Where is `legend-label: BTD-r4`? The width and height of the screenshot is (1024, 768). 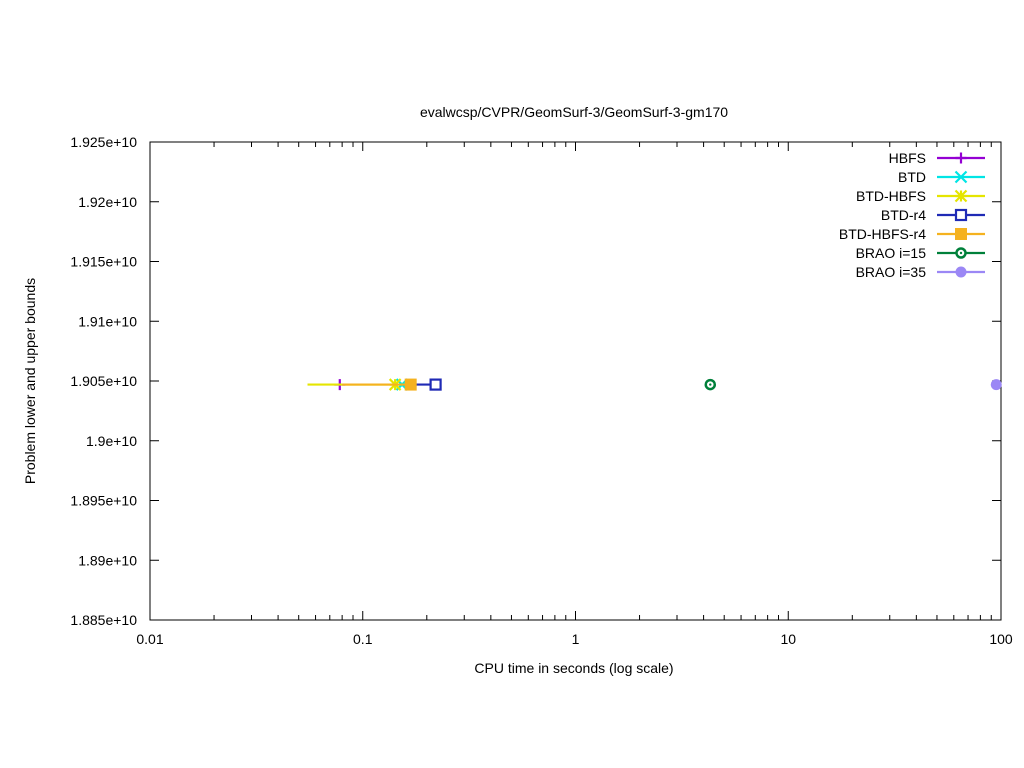 legend-label: BTD-r4 is located at coordinates (903, 215).